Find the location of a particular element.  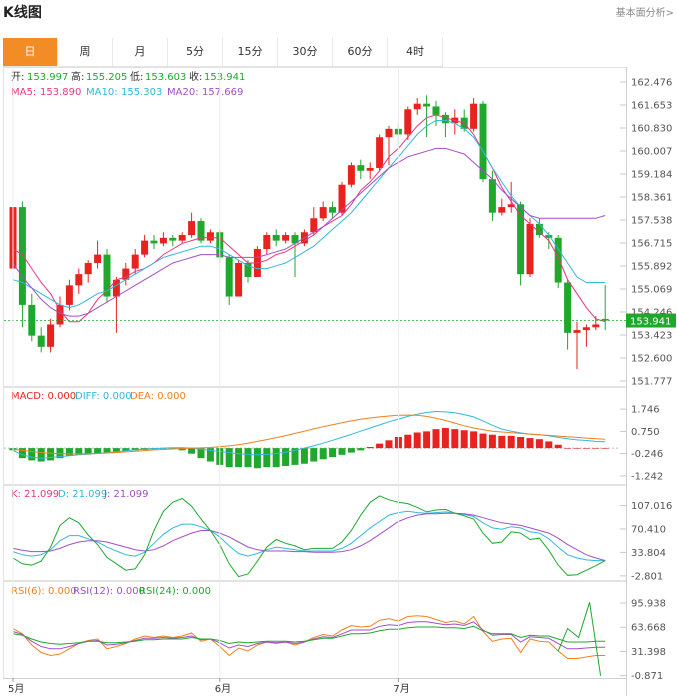

page-title: K线图 is located at coordinates (22, 13).